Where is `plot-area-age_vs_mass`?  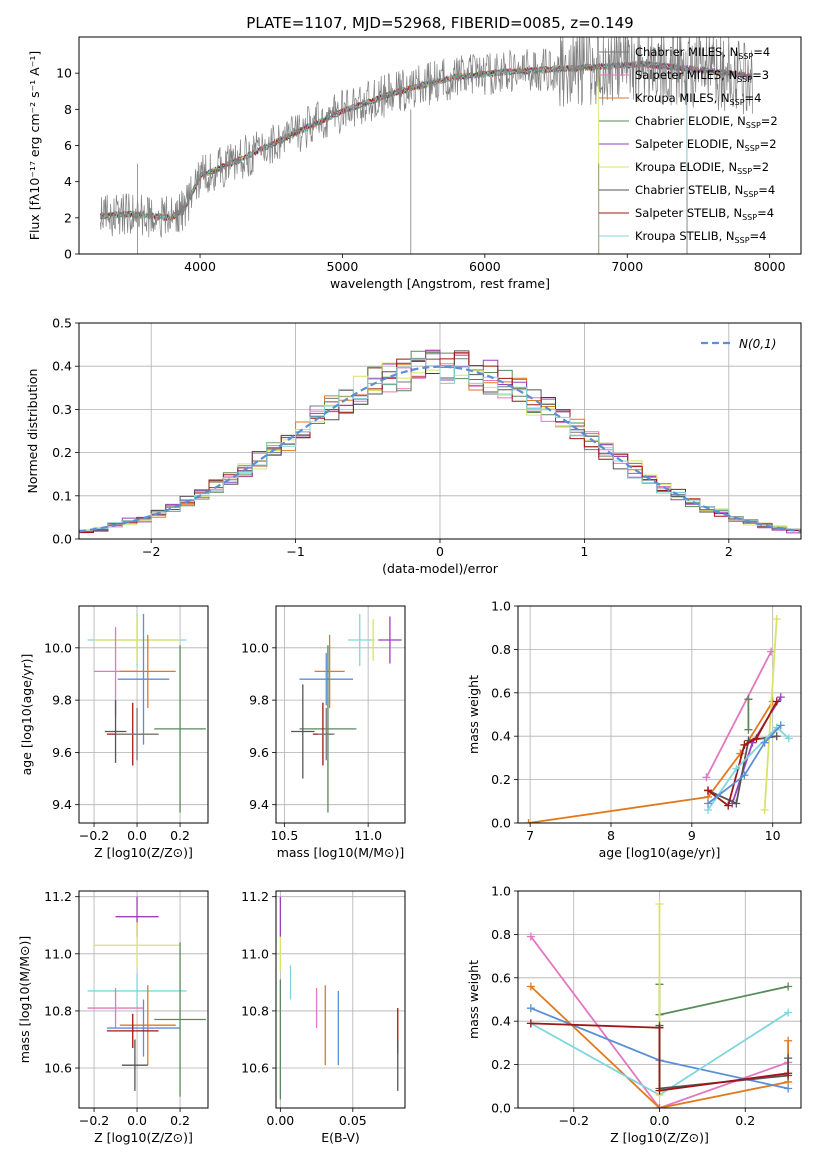 plot-area-age_vs_mass is located at coordinates (340, 714).